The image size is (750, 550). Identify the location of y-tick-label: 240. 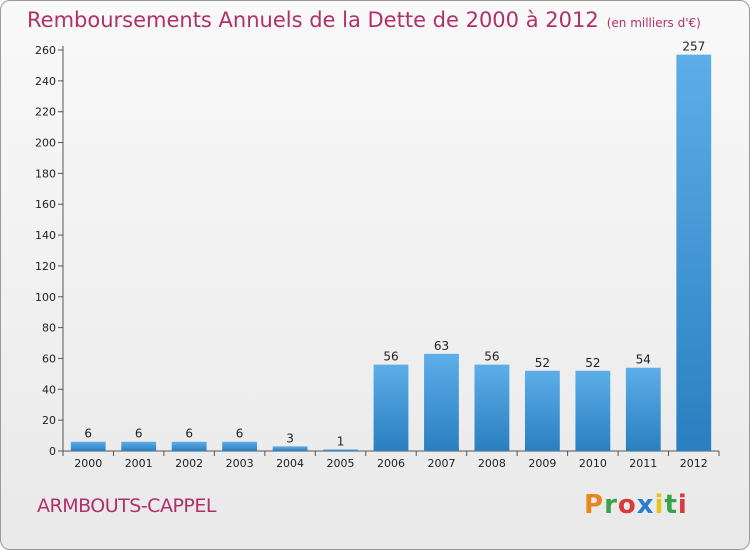
(45, 81).